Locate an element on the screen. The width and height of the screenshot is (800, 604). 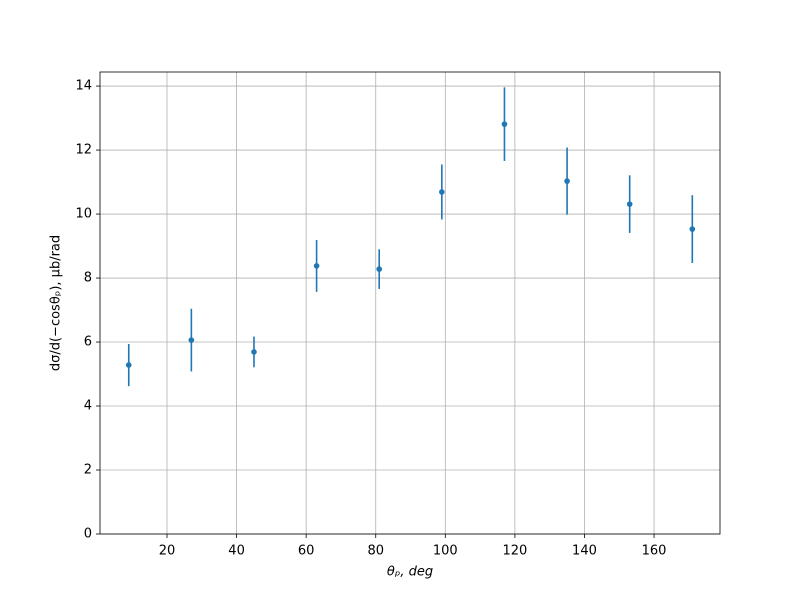
x-axis-label: θₚ, deg is located at coordinates (410, 572).